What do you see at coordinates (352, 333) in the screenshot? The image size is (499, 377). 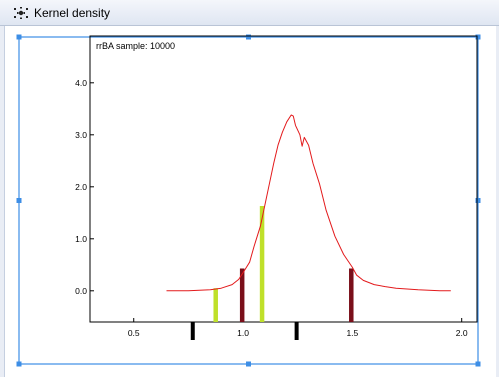 I see `x-tick-label: 1.5` at bounding box center [352, 333].